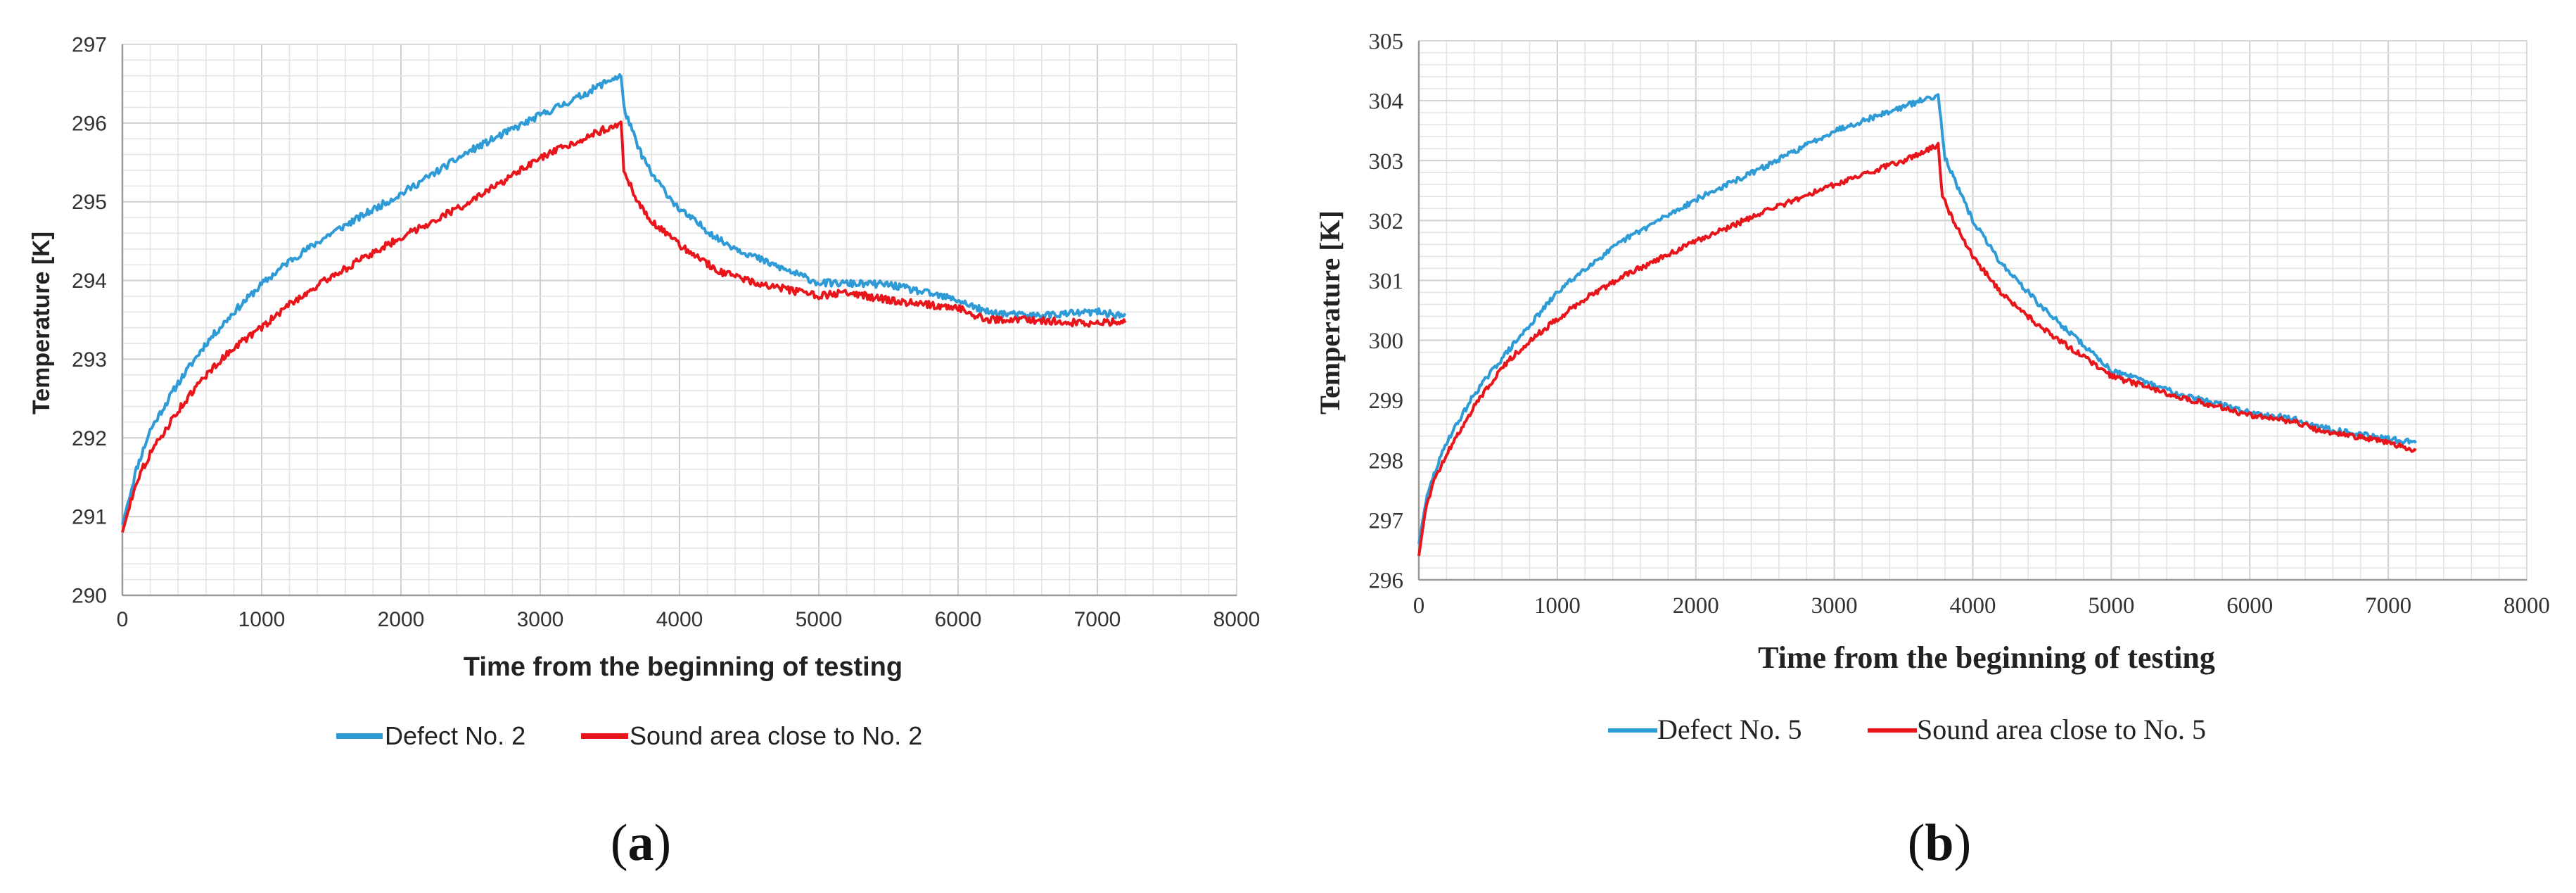  What do you see at coordinates (1237, 619) in the screenshot?
I see `chart-a-x-tick-label: 8000` at bounding box center [1237, 619].